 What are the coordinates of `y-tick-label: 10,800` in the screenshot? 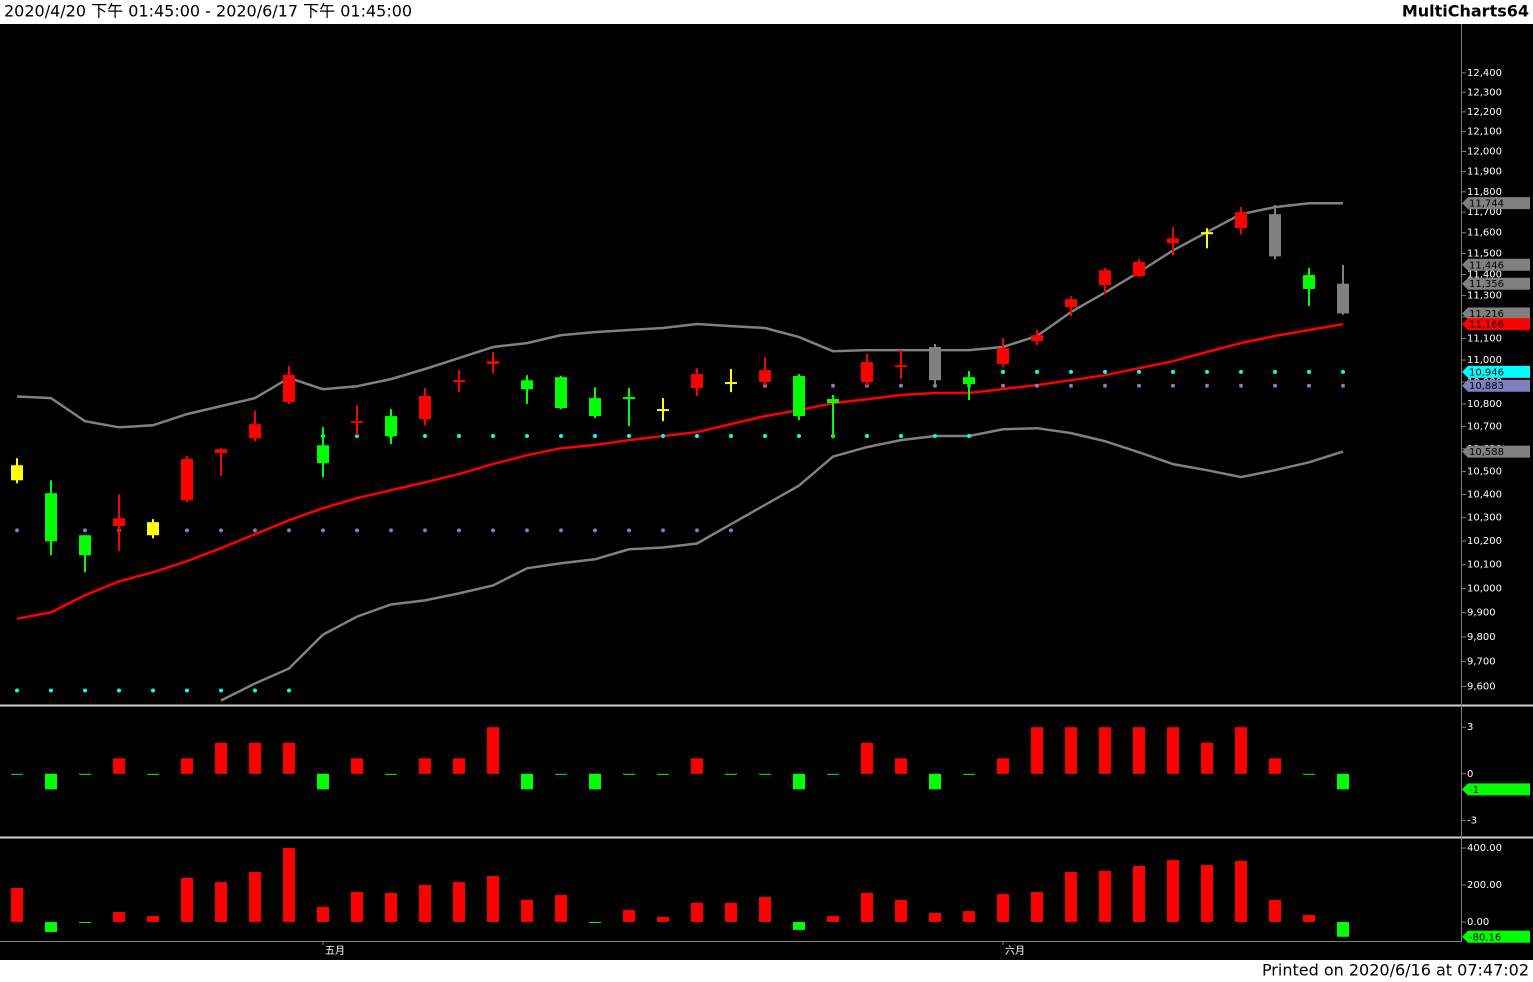 It's located at (1484, 404).